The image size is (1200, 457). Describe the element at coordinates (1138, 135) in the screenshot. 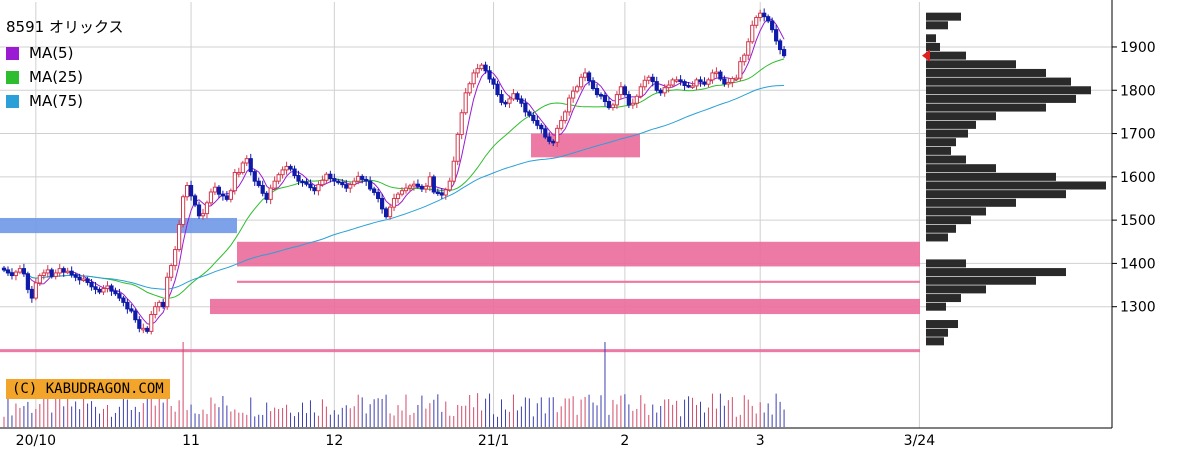

I see `y-tick-label: 1700` at that location.